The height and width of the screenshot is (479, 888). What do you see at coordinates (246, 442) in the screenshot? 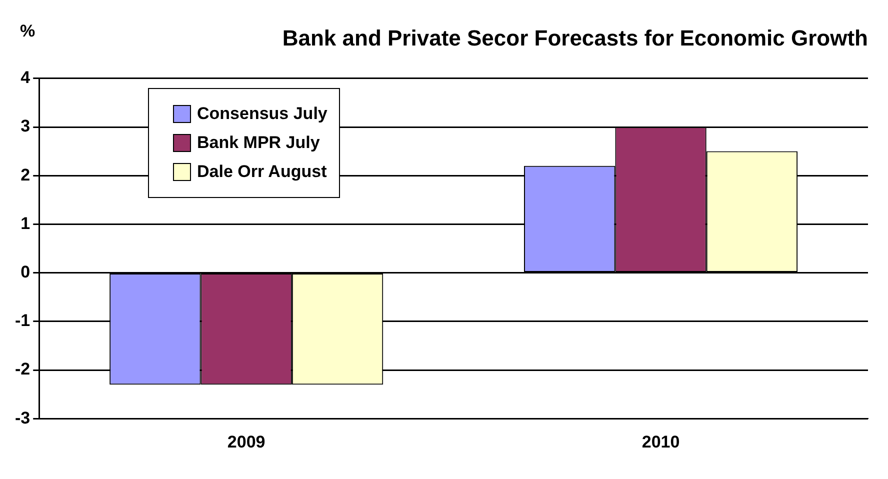
I see `x-tick-label: 2009` at bounding box center [246, 442].